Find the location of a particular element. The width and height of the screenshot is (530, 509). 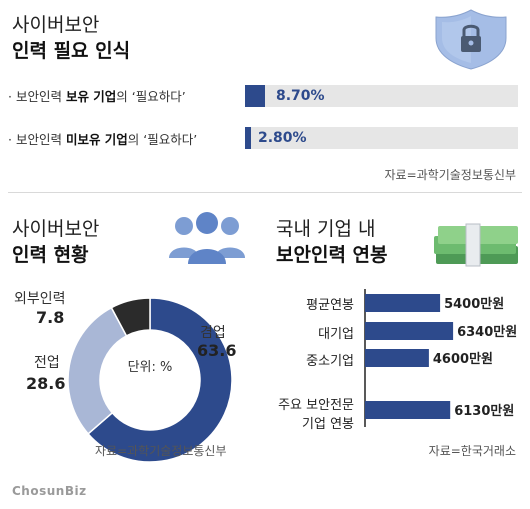

salary-value-label-3: 6130만원 is located at coordinates (484, 411).